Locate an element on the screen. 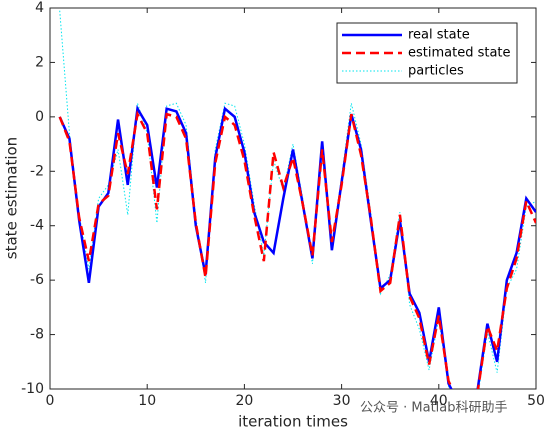  y-tick-label: -10 is located at coordinates (32, 389).